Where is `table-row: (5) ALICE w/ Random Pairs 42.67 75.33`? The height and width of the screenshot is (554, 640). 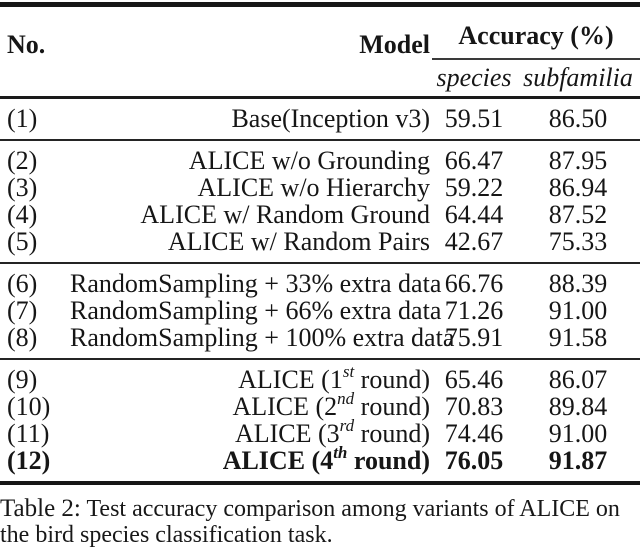 table-row: (5) ALICE w/ Random Pairs 42.67 75.33 is located at coordinates (320, 245).